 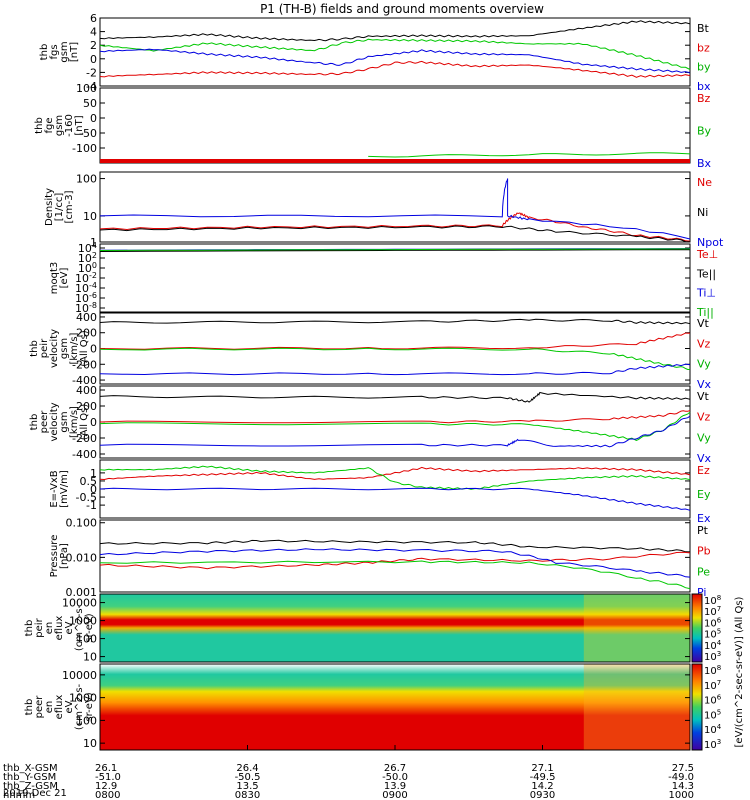 I want to click on y-tick-label: 50, so click(x=90, y=103).